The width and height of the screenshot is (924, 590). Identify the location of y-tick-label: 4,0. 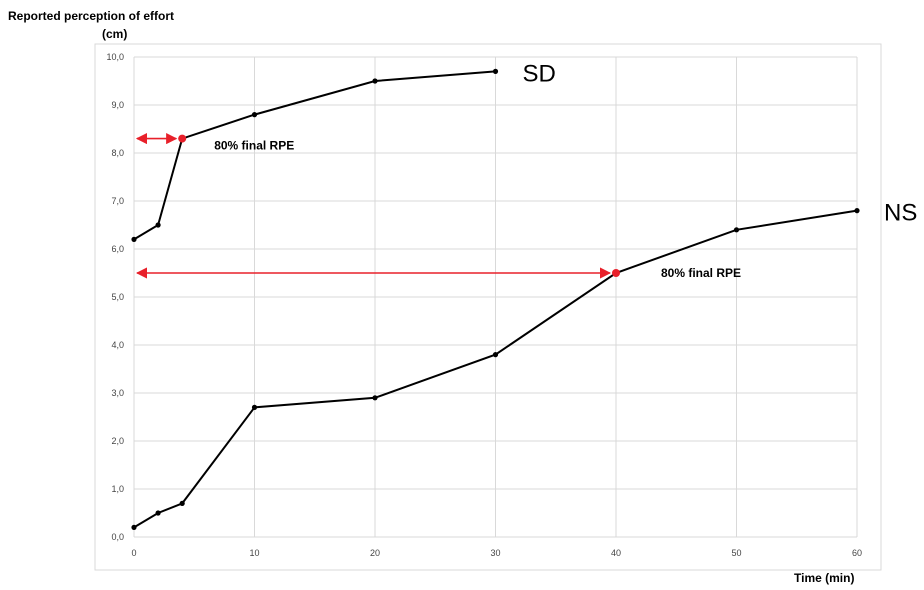
(117, 345).